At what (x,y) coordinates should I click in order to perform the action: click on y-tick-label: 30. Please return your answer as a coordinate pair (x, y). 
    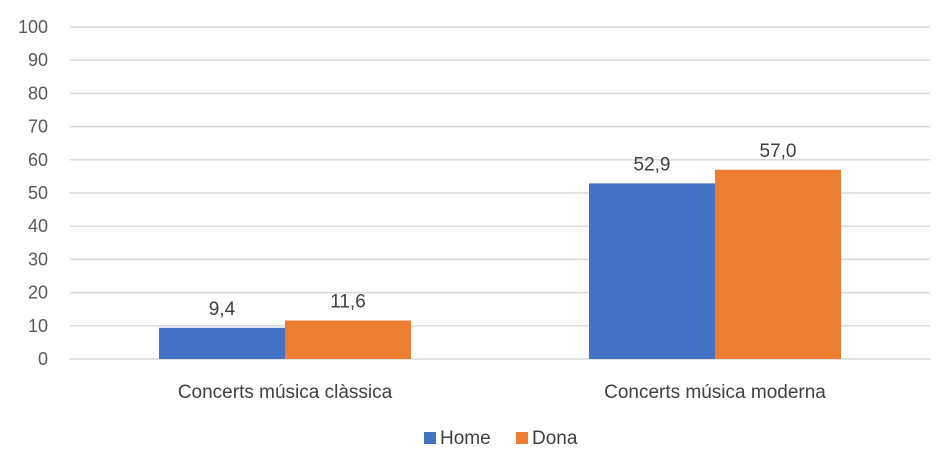
    Looking at the image, I should click on (38, 259).